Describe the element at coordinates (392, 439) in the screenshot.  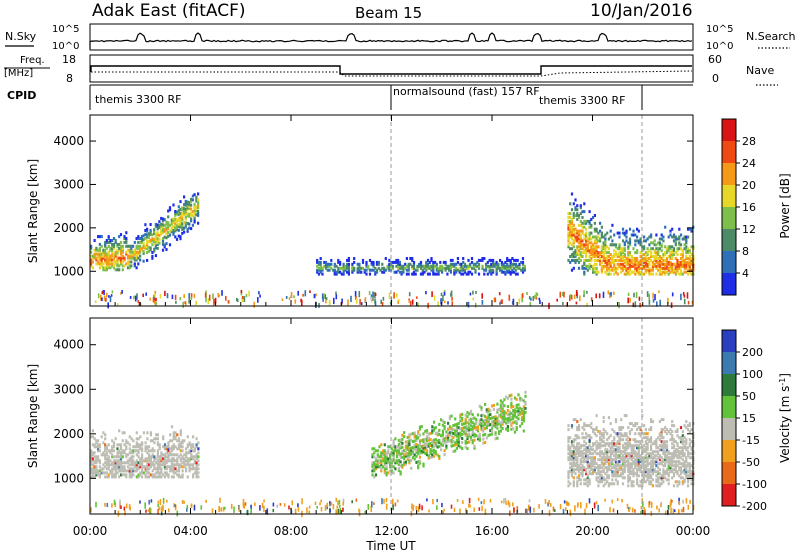
I see `velocity-echo-cells` at that location.